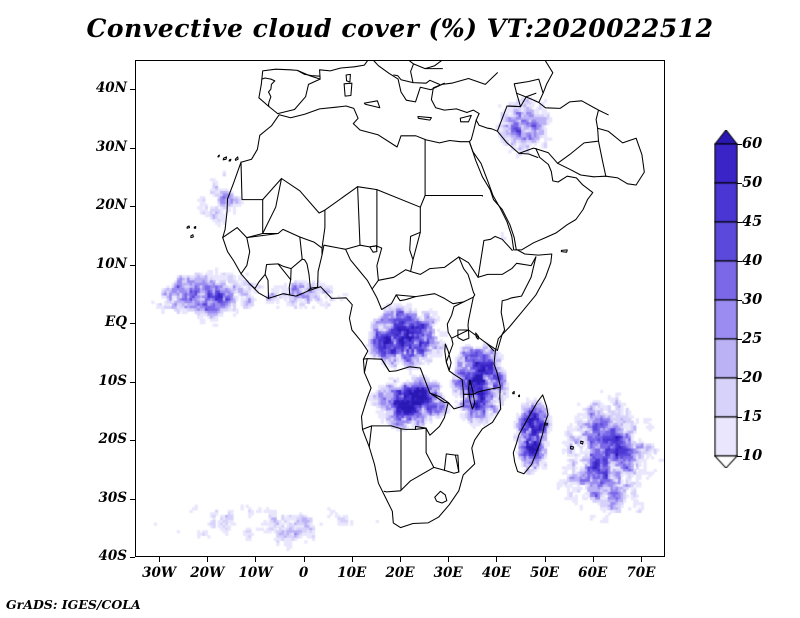 Image resolution: width=800 pixels, height=618 pixels. Describe the element at coordinates (352, 573) in the screenshot. I see `x-axis-label: 10E` at that location.